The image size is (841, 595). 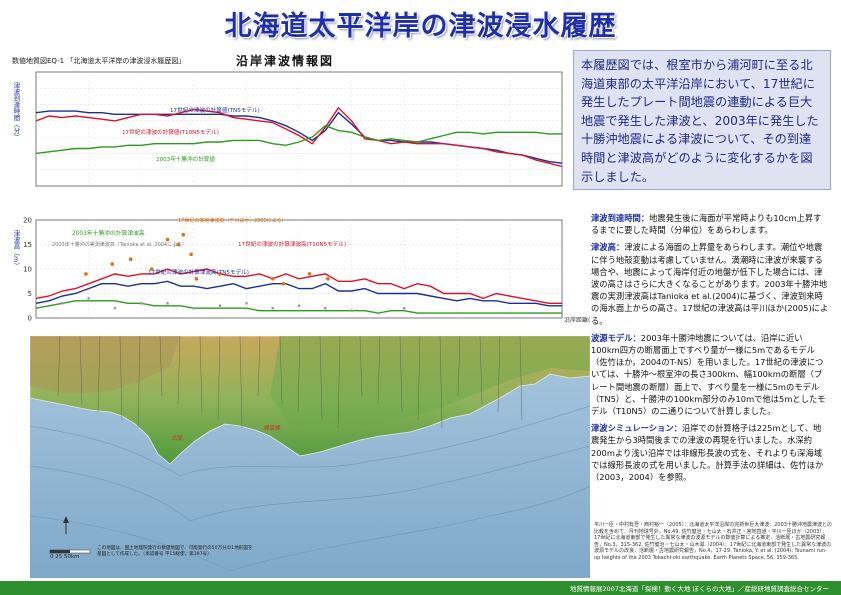 I want to click on series-label: 2003年十勝沖の実測津波高（Tanioka et al.,2004による）, so click(x=119, y=244).